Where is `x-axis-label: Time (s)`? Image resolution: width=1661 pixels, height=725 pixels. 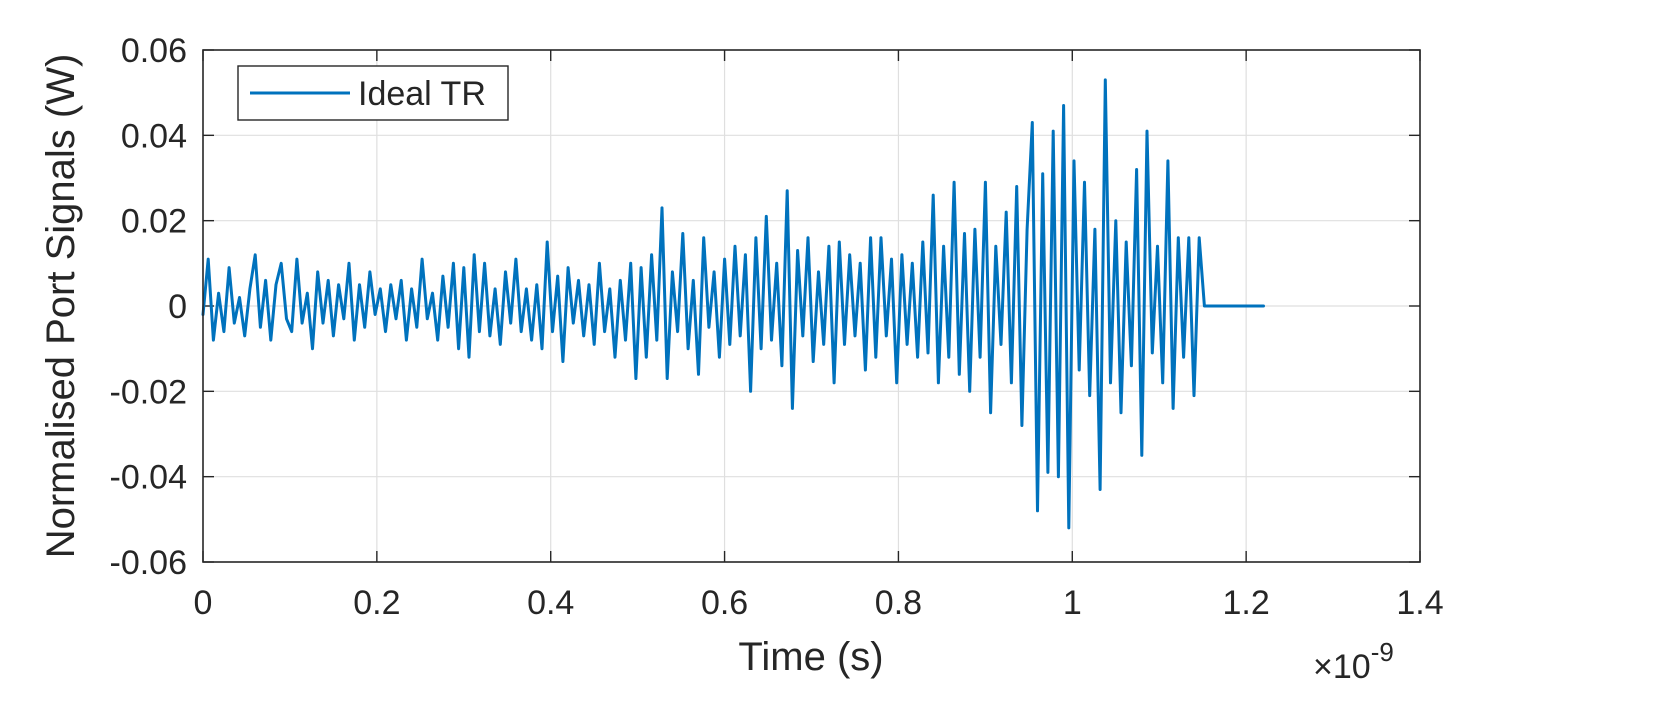 x-axis-label: Time (s) is located at coordinates (810, 657).